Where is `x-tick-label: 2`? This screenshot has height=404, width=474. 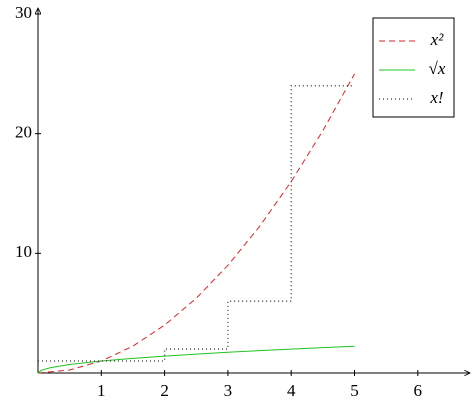 x-tick-label: 2 is located at coordinates (164, 390).